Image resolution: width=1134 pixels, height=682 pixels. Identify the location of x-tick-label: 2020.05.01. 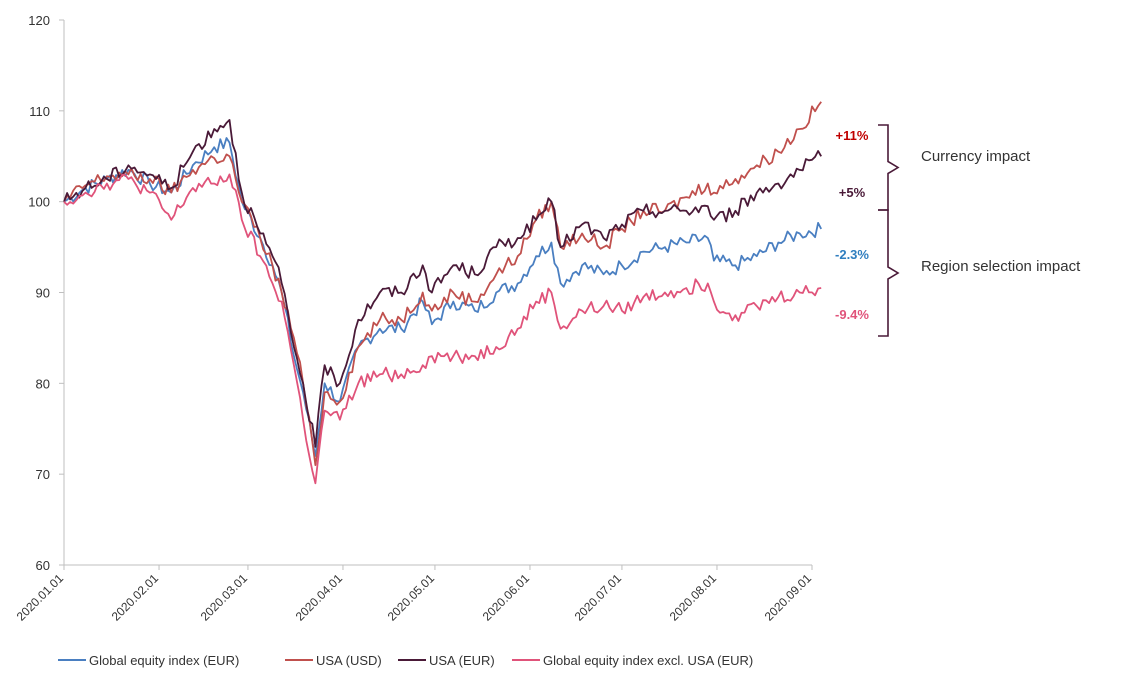
(411, 597).